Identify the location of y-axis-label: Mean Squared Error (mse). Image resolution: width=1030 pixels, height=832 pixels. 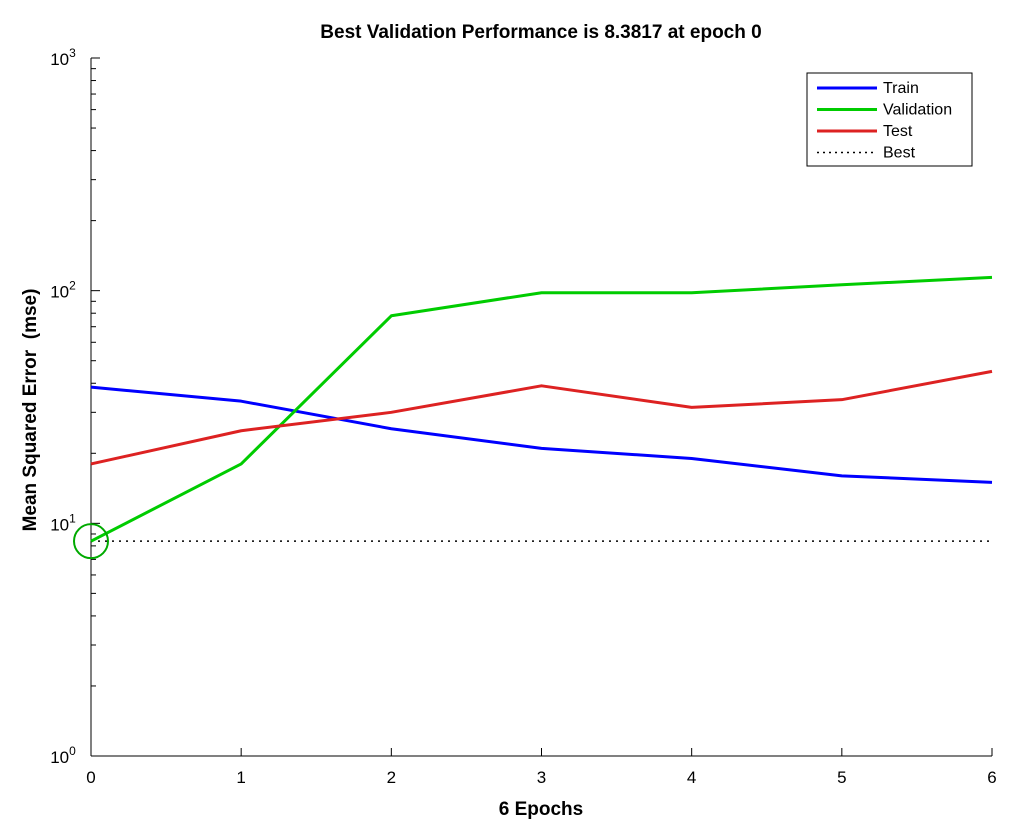
(30, 410).